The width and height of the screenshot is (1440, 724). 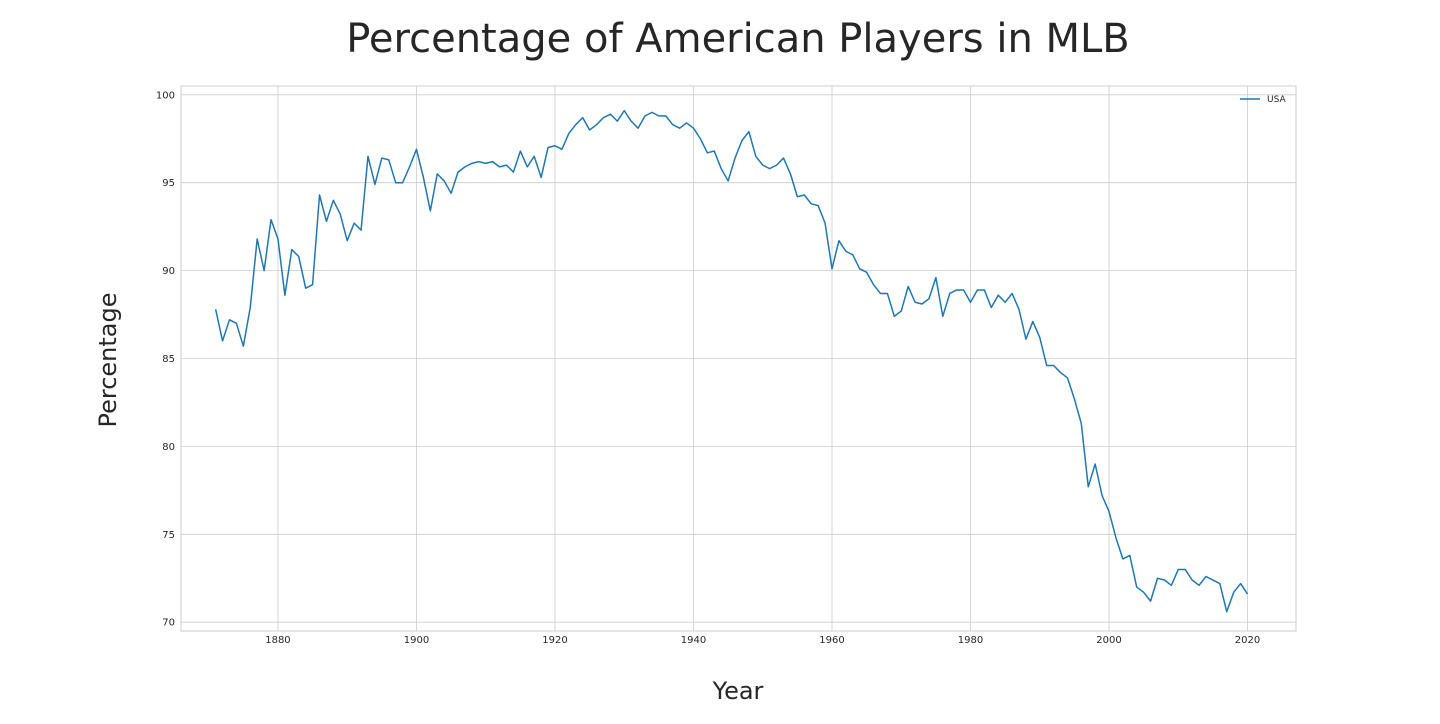 I want to click on y-tick-label: 70, so click(x=168, y=623).